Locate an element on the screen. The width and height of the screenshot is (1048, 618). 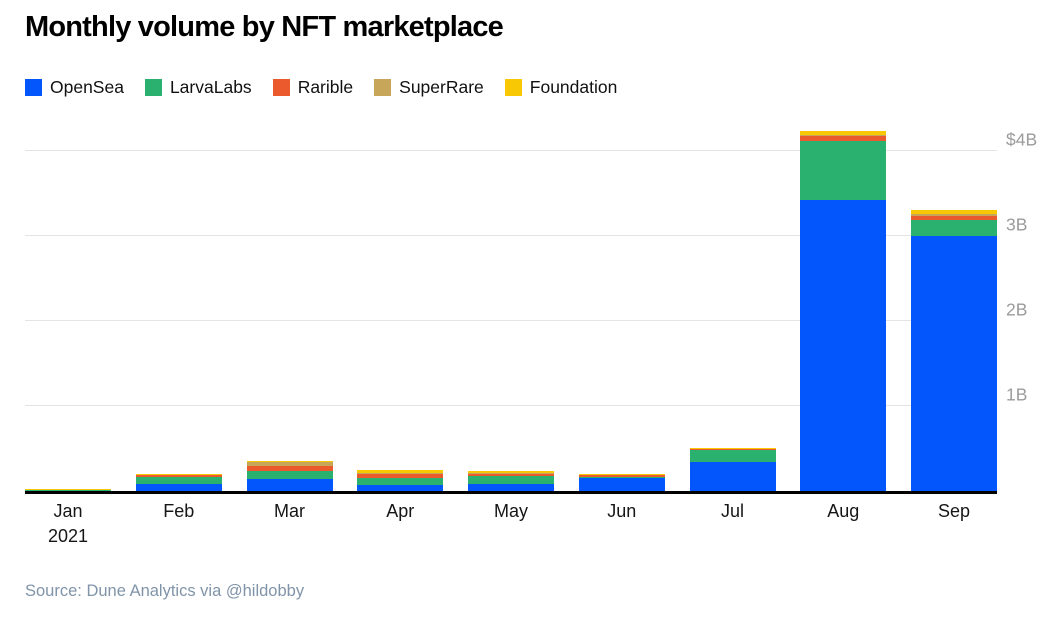
x-tick-label-aug: Aug is located at coordinates (843, 511).